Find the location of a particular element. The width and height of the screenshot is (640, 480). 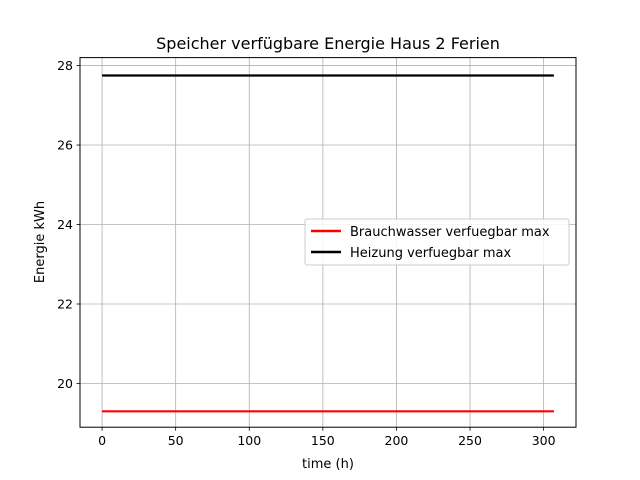

x-tick-label: 300 is located at coordinates (544, 440).